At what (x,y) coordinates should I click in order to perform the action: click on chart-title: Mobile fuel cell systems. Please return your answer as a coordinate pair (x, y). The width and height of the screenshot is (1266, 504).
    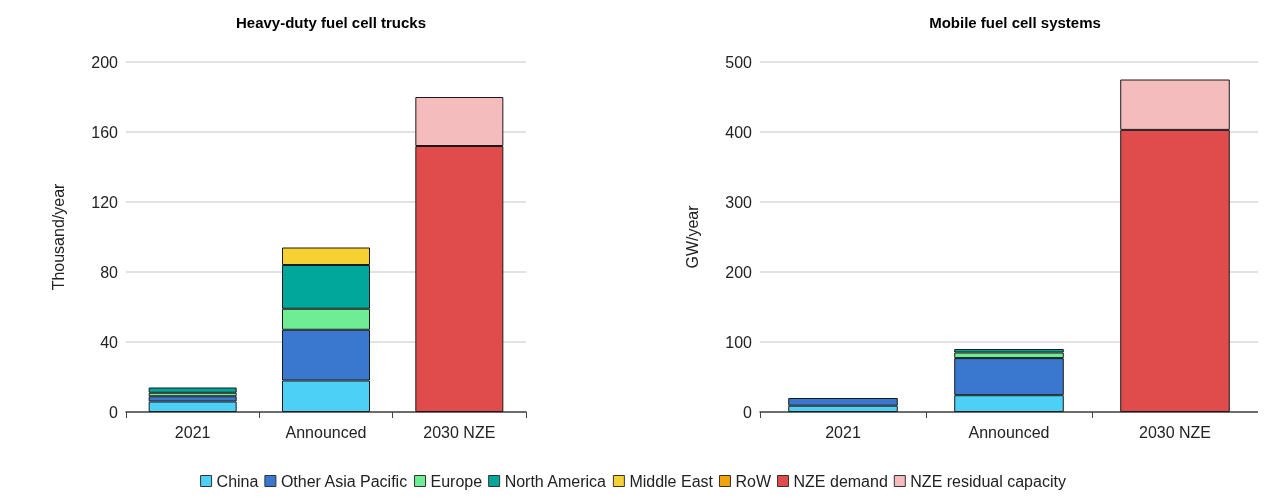
    Looking at the image, I should click on (1015, 22).